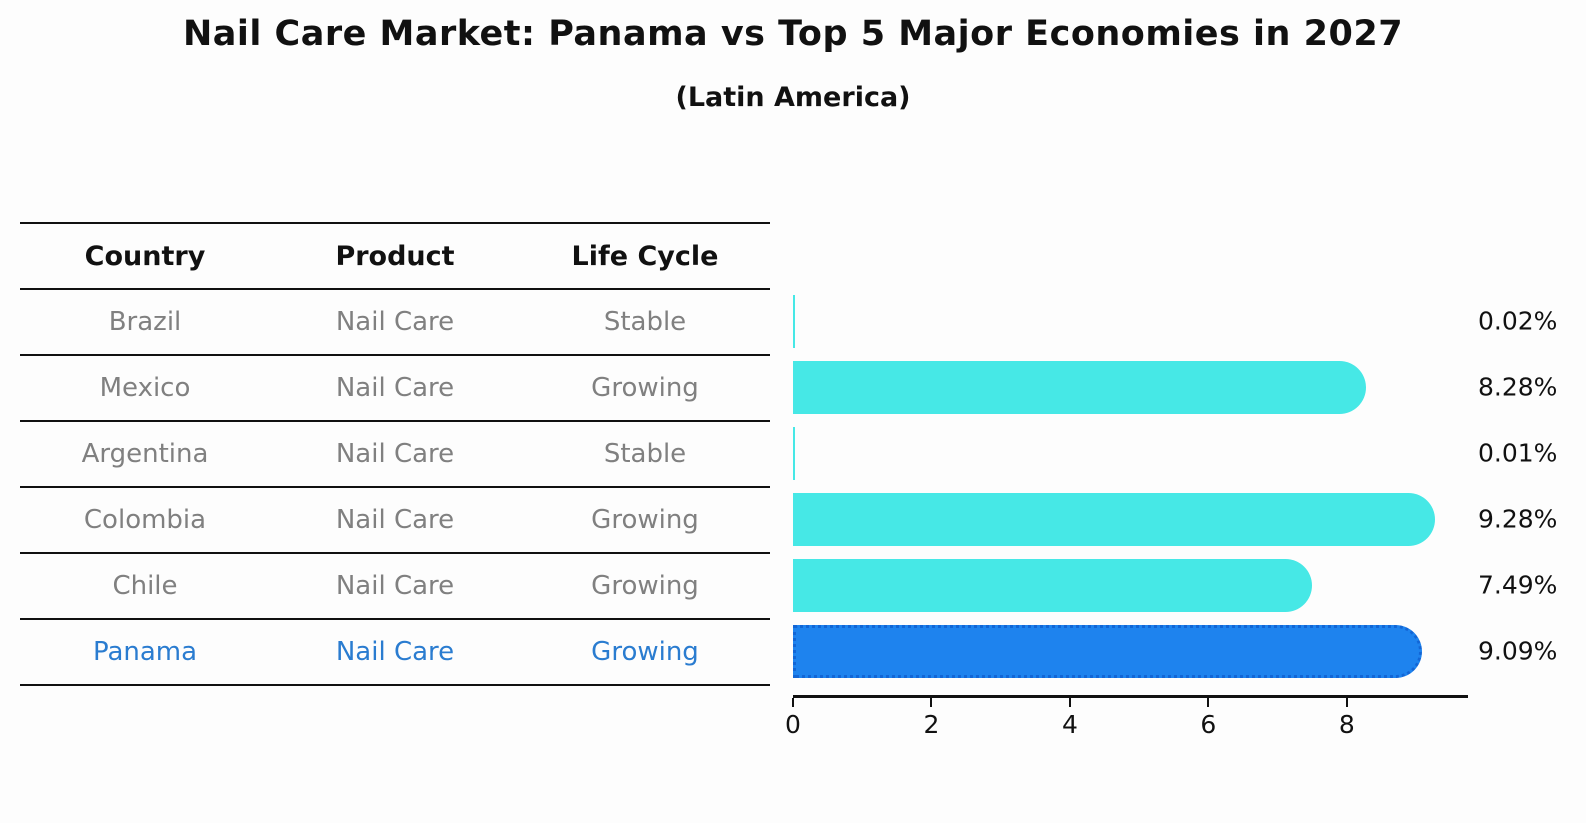  I want to click on column-header-life-cycle: Life Cycle, so click(645, 256).